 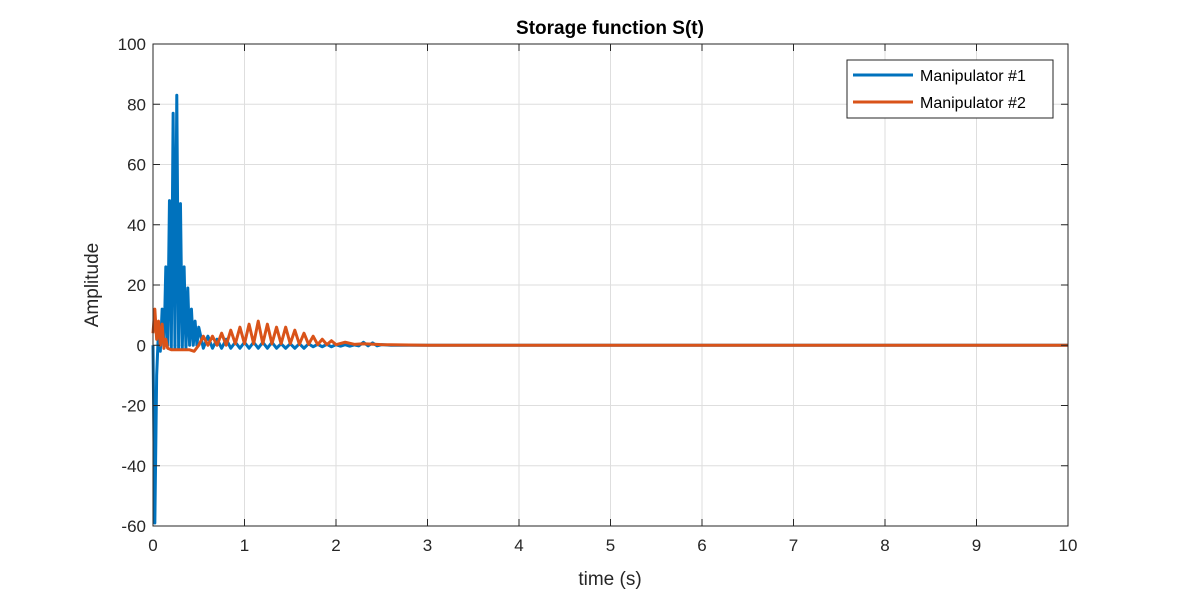 What do you see at coordinates (136, 165) in the screenshot?
I see `y-tick-label: 60` at bounding box center [136, 165].